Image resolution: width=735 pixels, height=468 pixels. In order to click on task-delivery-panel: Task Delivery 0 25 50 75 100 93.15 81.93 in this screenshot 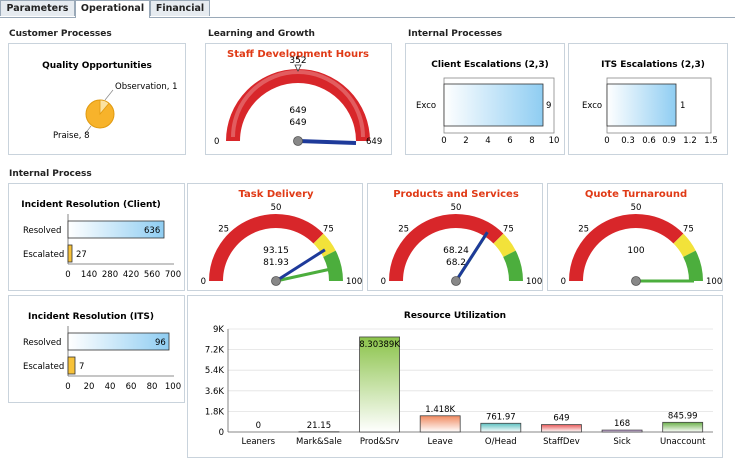, I will do `click(275, 237)`.